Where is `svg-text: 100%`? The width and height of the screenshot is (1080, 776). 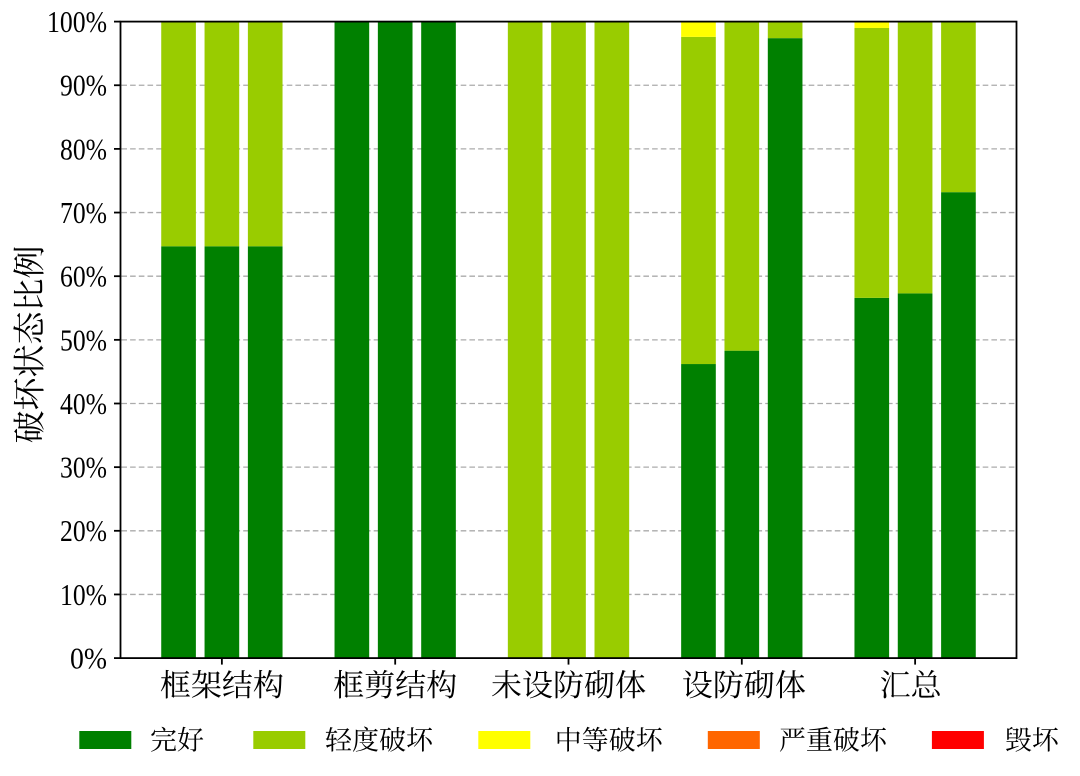
svg-text: 100% is located at coordinates (77, 22).